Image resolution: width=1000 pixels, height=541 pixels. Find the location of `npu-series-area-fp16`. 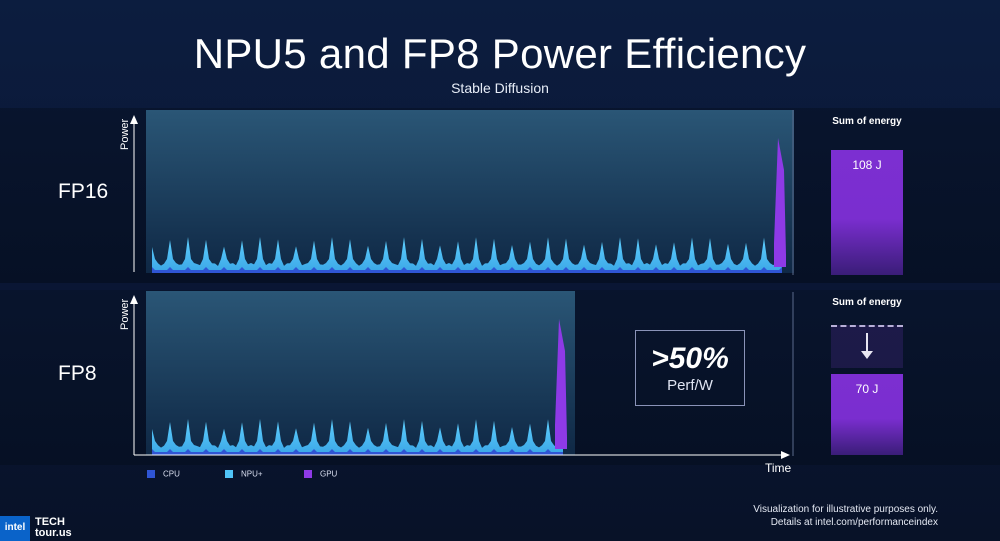

npu-series-area-fp16 is located at coordinates (467, 255).